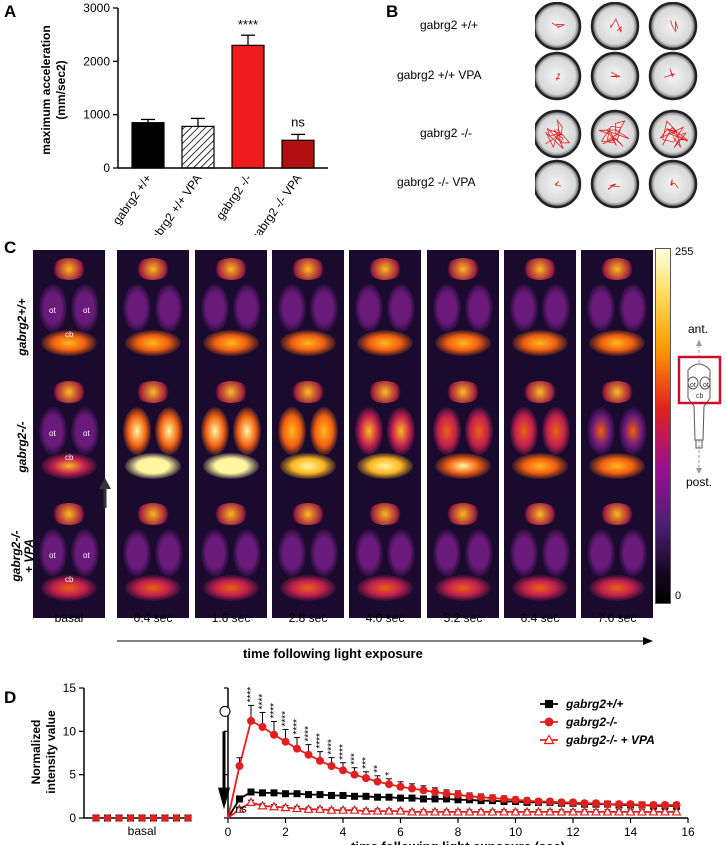 The image size is (726, 845). What do you see at coordinates (69, 457) in the screenshot?
I see `cb-label: cb` at bounding box center [69, 457].